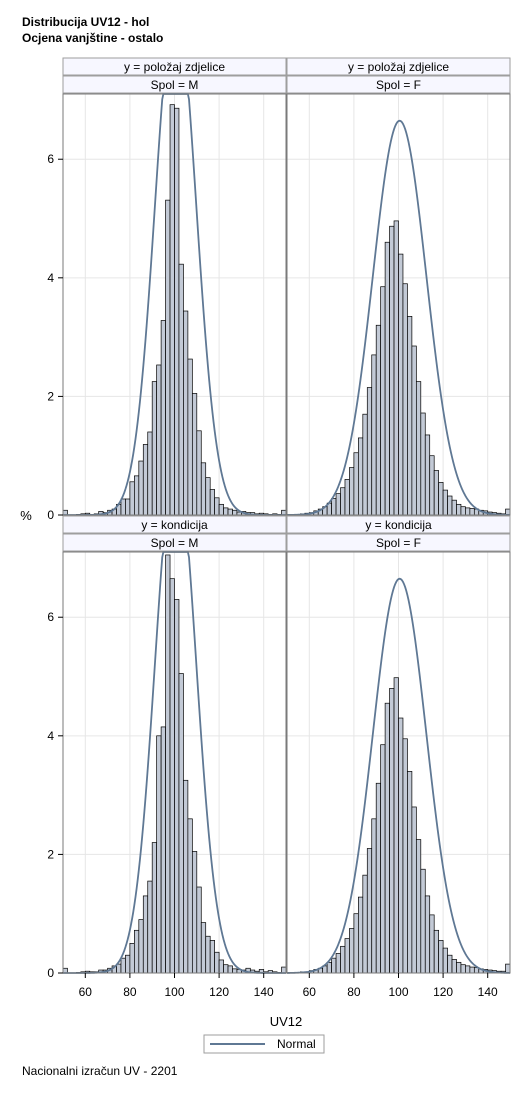 This screenshot has width=529, height=1096. What do you see at coordinates (100, 1071) in the screenshot?
I see `footnote: Nacionalni izračun UV - 2201` at bounding box center [100, 1071].